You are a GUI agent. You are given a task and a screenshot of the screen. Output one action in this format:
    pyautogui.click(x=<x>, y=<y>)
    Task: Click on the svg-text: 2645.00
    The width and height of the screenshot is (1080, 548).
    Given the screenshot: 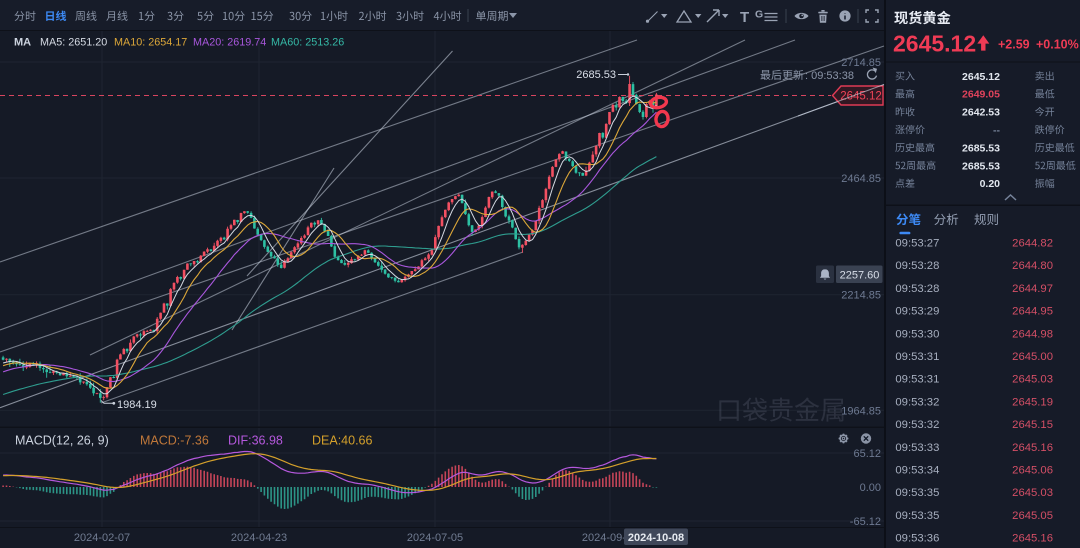 What is the action you would take?
    pyautogui.click(x=1032, y=357)
    